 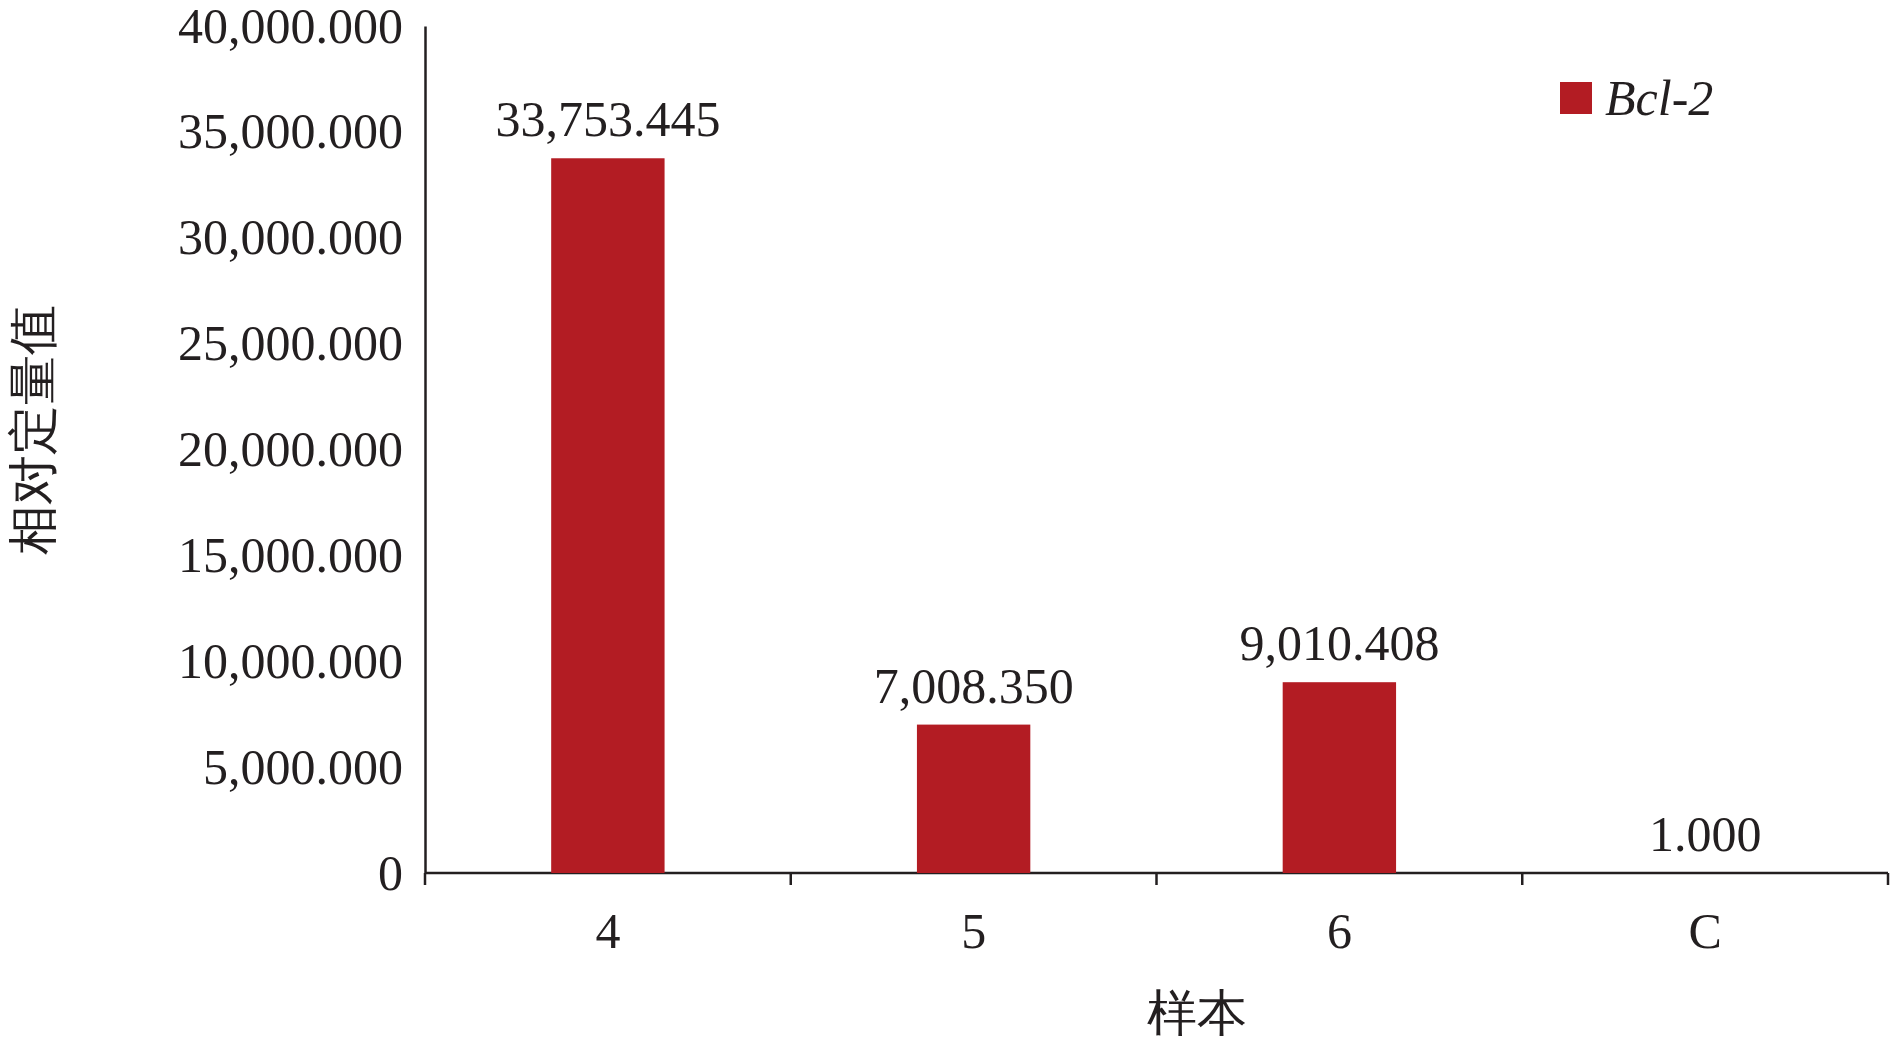 I want to click on x-tick-label: 4, so click(x=608, y=931).